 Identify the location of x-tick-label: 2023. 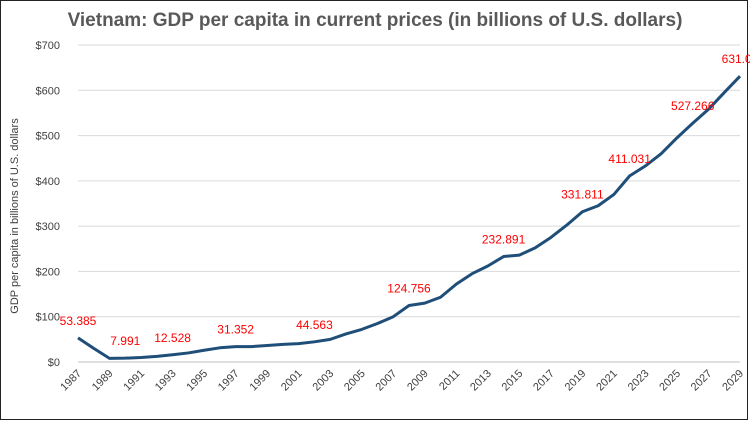
(639, 381).